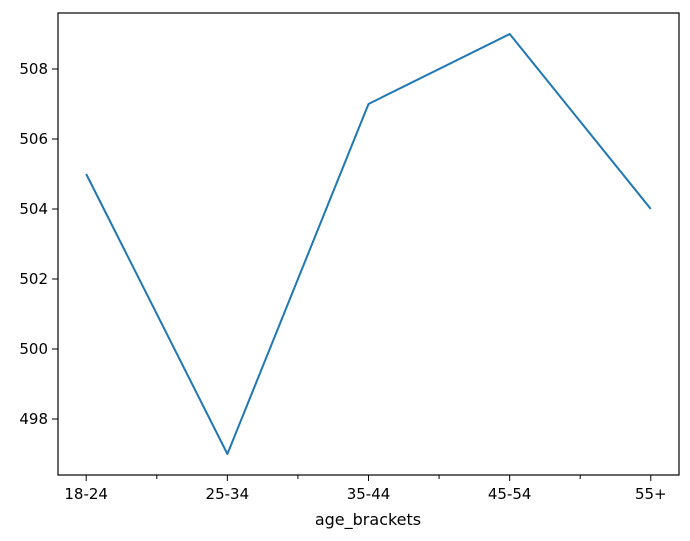 The image size is (690, 541). I want to click on x-tick-label: 35-44, so click(369, 494).